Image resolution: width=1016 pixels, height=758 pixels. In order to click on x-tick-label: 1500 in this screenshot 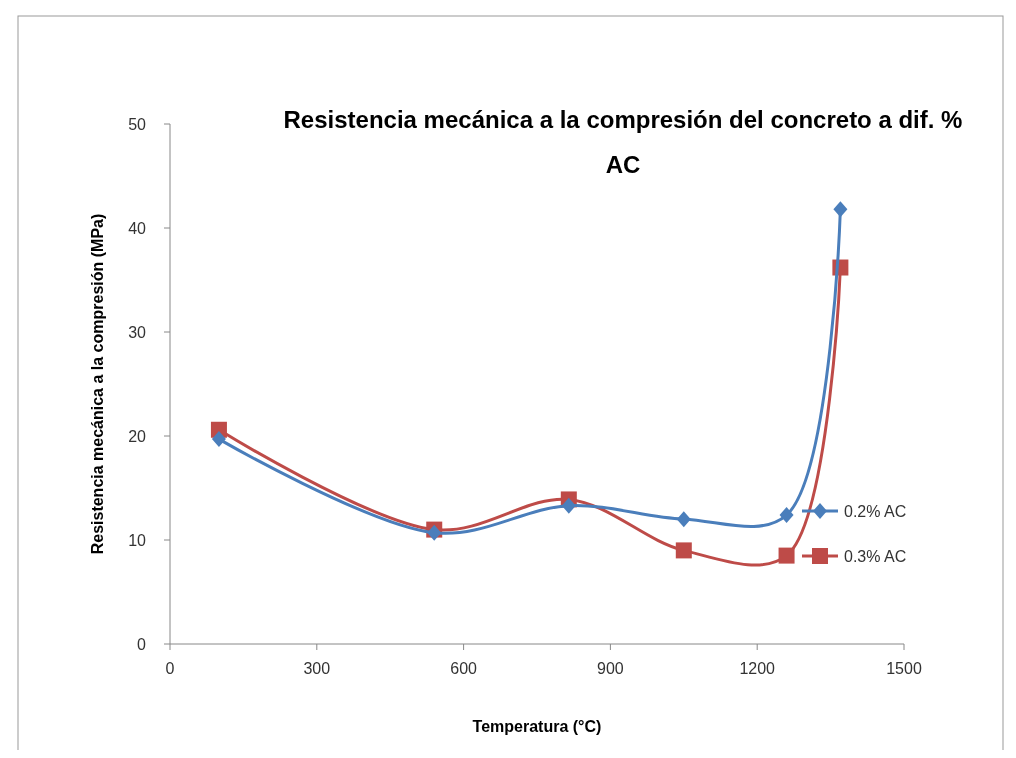, I will do `click(904, 668)`.